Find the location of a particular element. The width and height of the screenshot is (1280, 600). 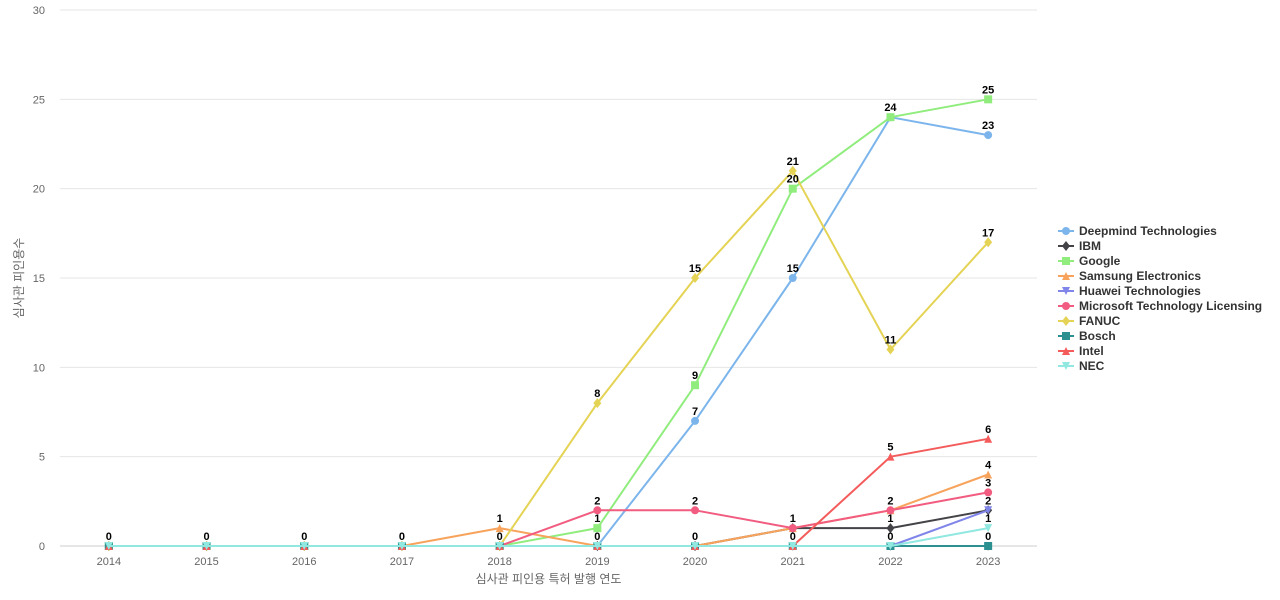

y-tick-label: 0 is located at coordinates (42, 547).